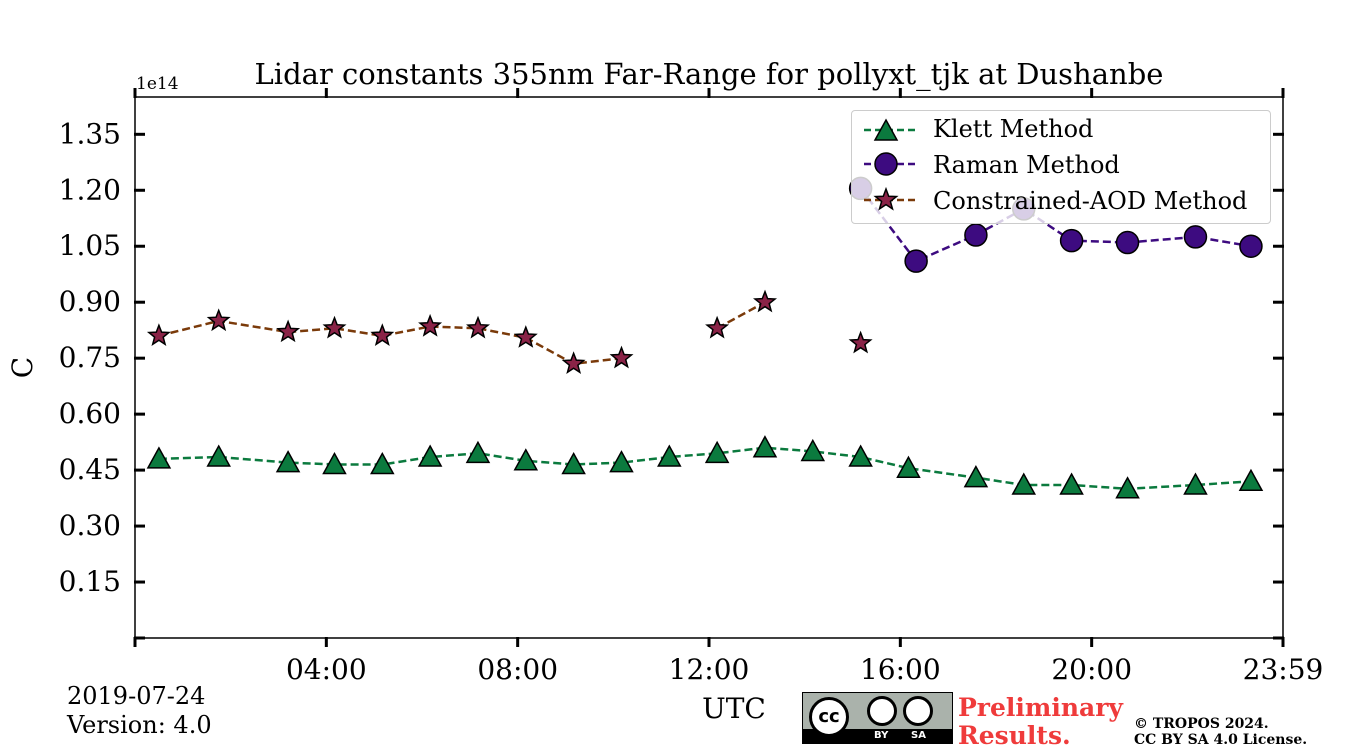 Image resolution: width=1350 pixels, height=750 pixels. What do you see at coordinates (709, 669) in the screenshot?
I see `x-tick-label: 12:00` at bounding box center [709, 669].